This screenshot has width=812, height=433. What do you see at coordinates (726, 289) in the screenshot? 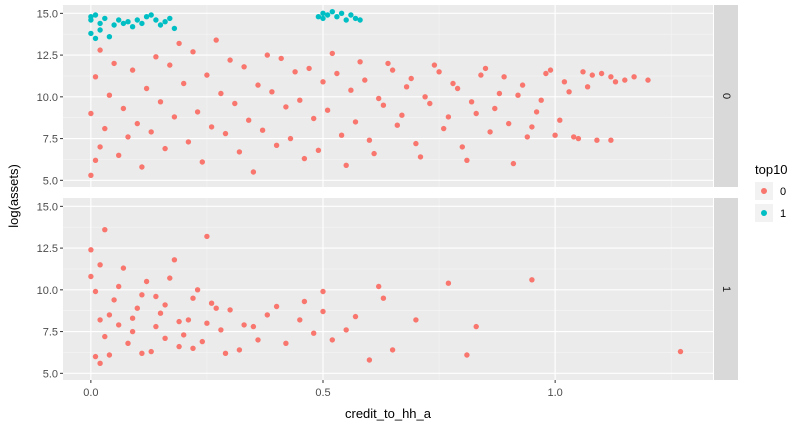
I see `facet-strip-label: 1` at bounding box center [726, 289].